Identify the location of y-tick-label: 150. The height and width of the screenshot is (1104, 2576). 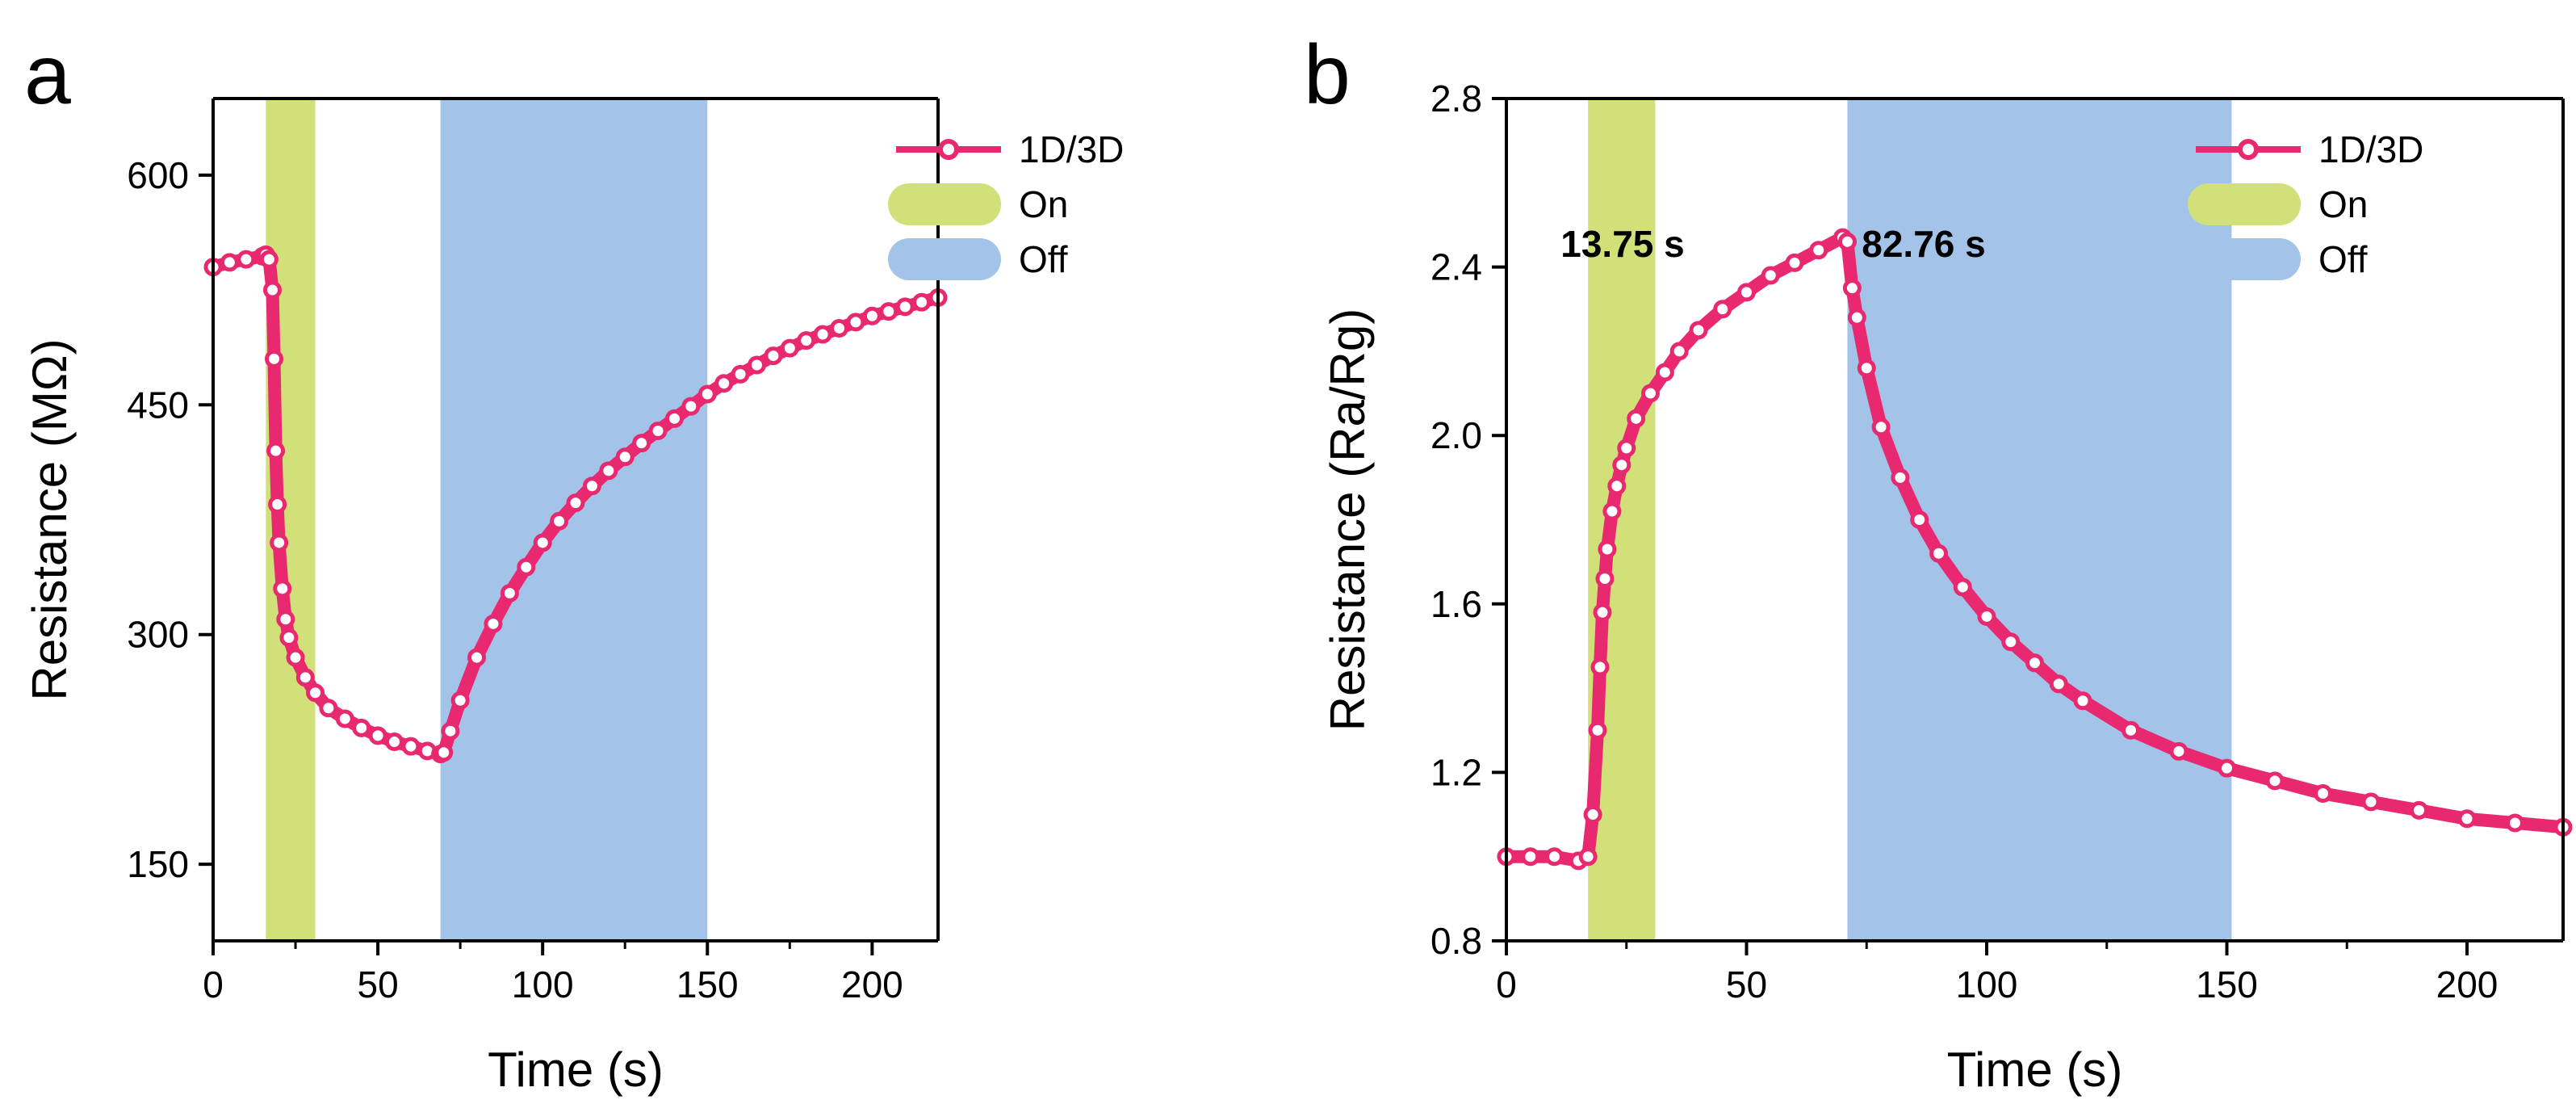
(158, 864).